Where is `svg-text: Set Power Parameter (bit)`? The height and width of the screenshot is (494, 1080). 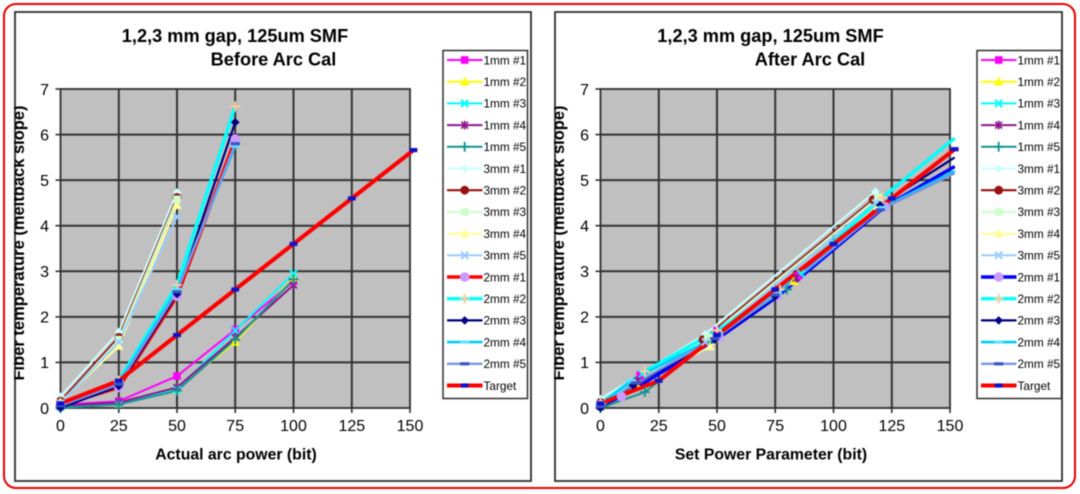
svg-text: Set Power Parameter (bit) is located at coordinates (770, 454).